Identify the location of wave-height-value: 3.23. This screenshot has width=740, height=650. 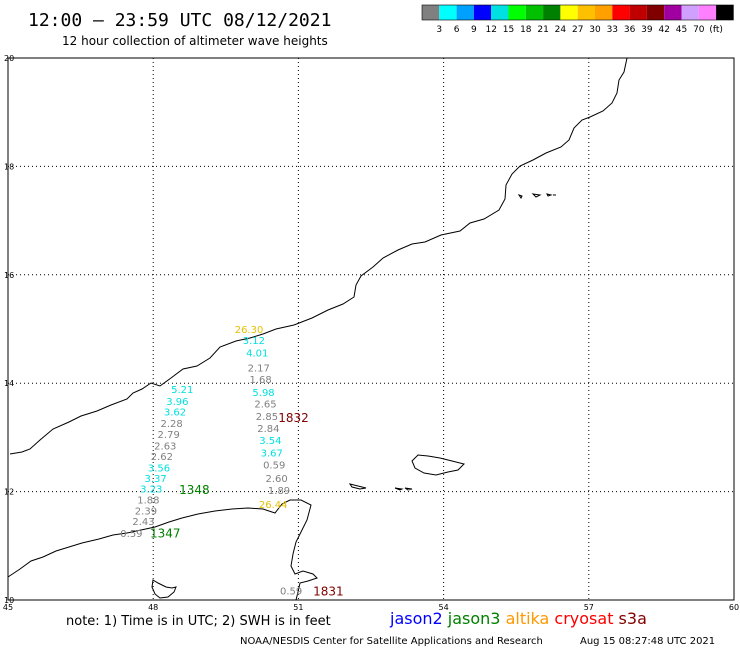
(151, 490).